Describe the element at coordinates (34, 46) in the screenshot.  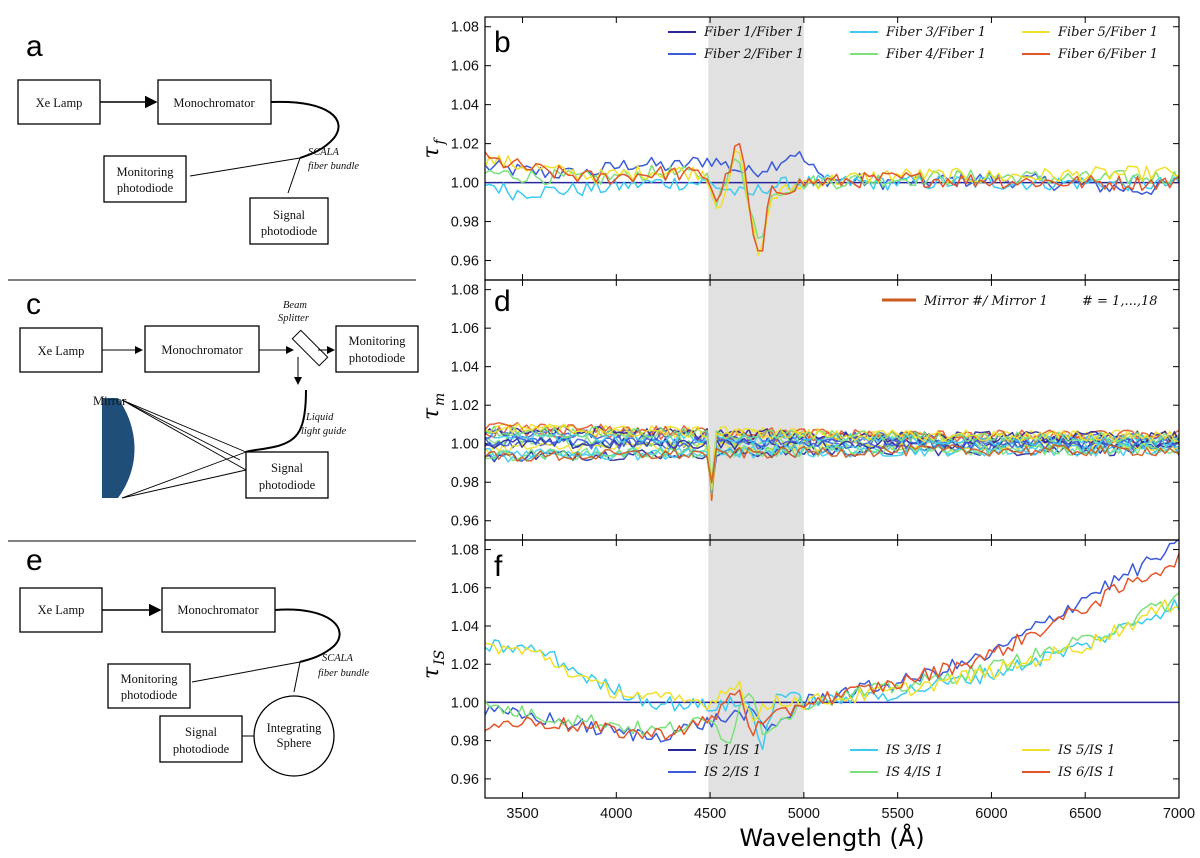
I see `panel-letter-a: a` at that location.